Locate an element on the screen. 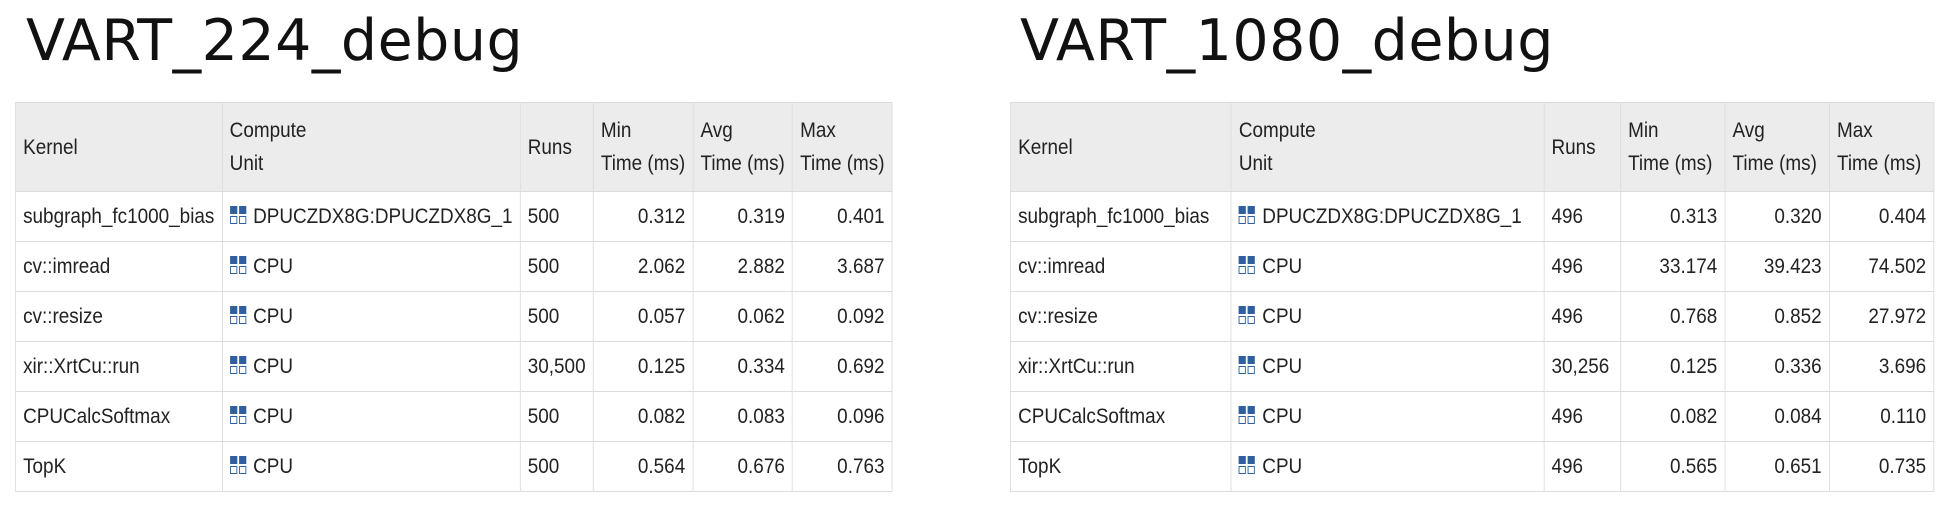  panel-title: VART_224_debug is located at coordinates (275, 41).